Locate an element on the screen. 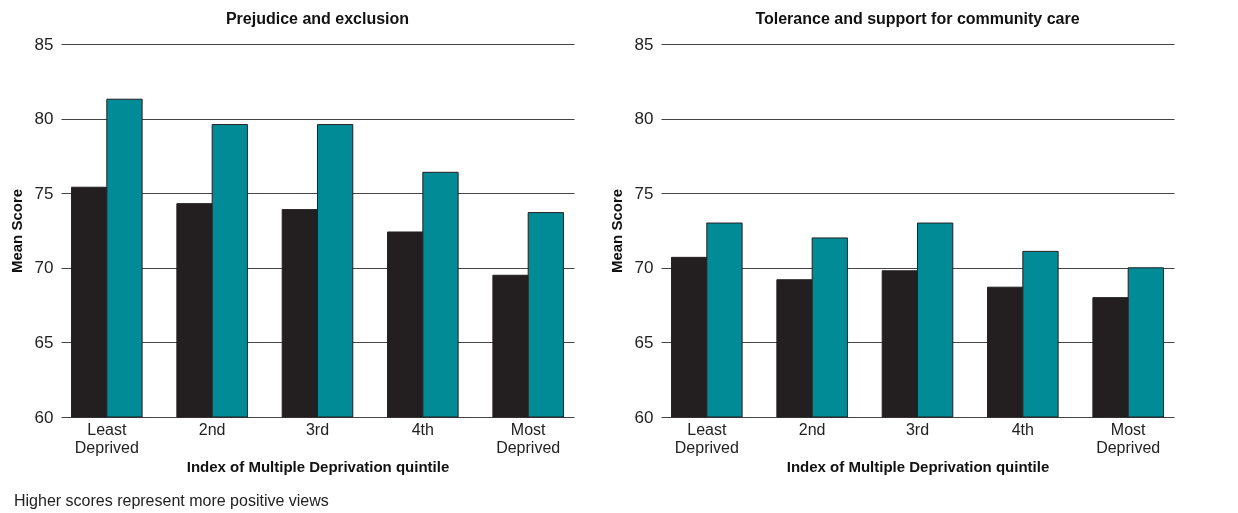 Image resolution: width=1238 pixels, height=513 pixels. chart-title: Tolerance and support for community care is located at coordinates (917, 18).